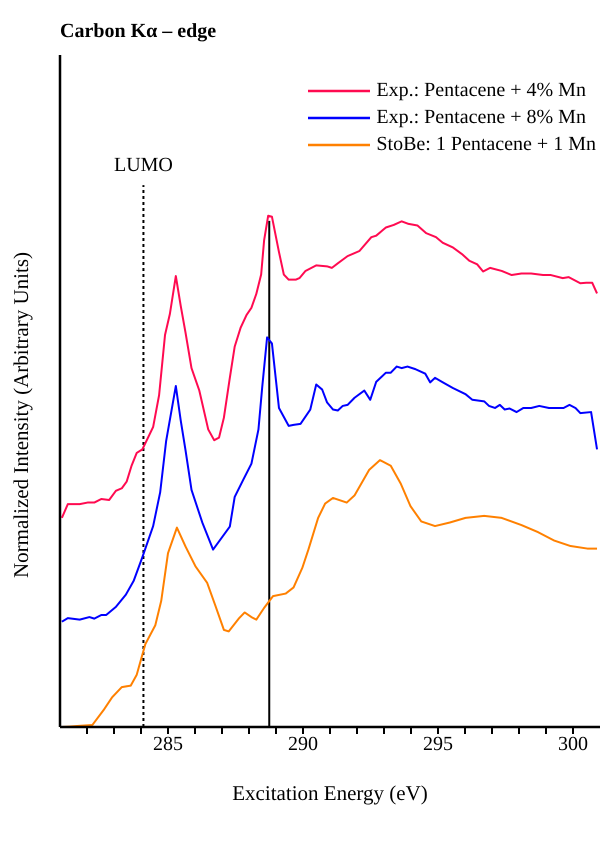  I want to click on legend-label: Exp.: Pentacene + 4% Mn, so click(481, 90).